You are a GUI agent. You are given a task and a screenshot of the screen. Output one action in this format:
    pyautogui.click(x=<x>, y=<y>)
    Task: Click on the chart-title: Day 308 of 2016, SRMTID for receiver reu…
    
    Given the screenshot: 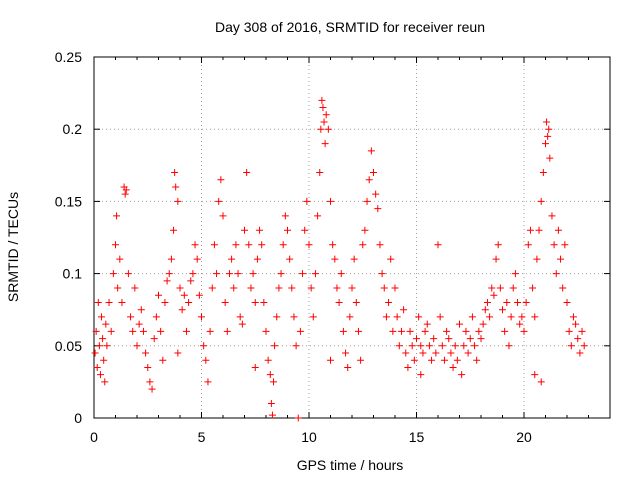 What is the action you would take?
    pyautogui.click(x=350, y=27)
    